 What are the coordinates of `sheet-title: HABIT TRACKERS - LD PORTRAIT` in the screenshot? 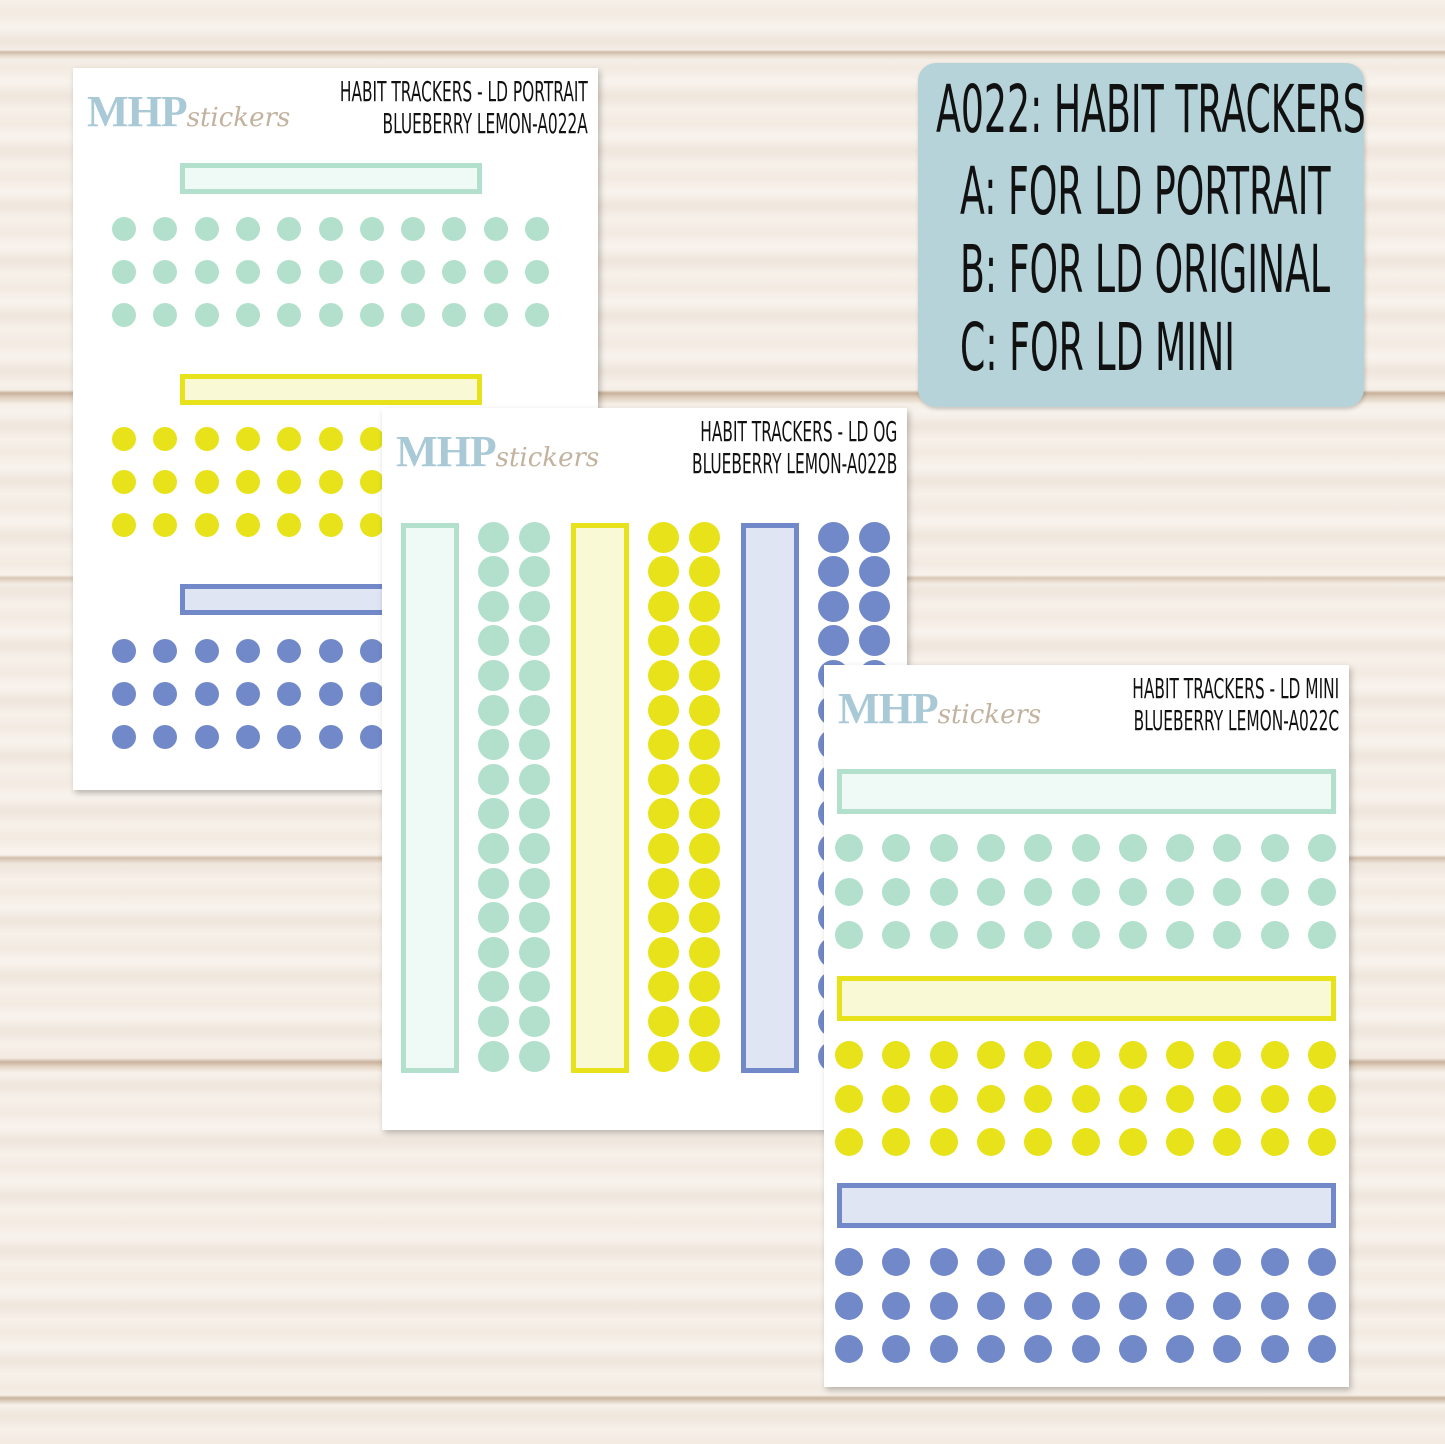 It's located at (464, 91).